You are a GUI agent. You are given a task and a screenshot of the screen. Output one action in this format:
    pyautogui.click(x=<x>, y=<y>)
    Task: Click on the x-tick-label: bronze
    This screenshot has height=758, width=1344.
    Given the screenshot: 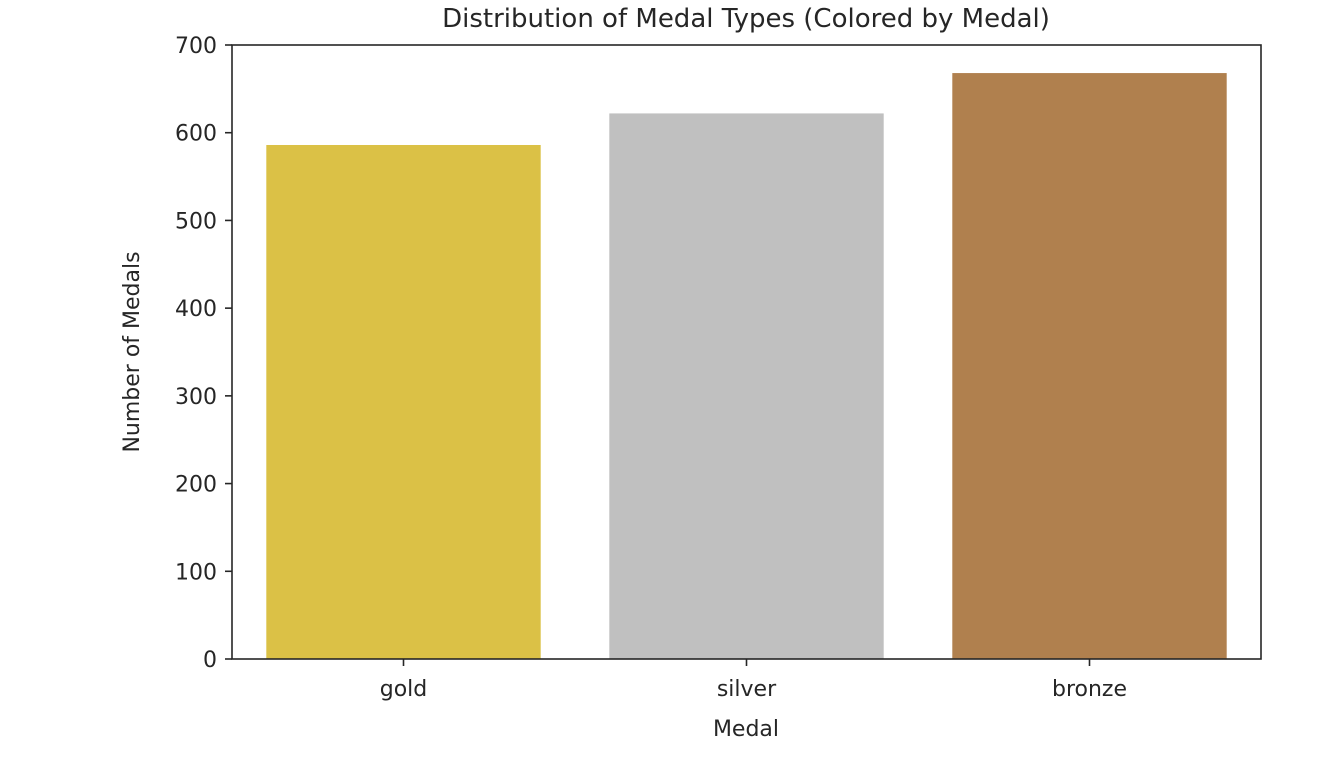 What is the action you would take?
    pyautogui.click(x=1089, y=689)
    